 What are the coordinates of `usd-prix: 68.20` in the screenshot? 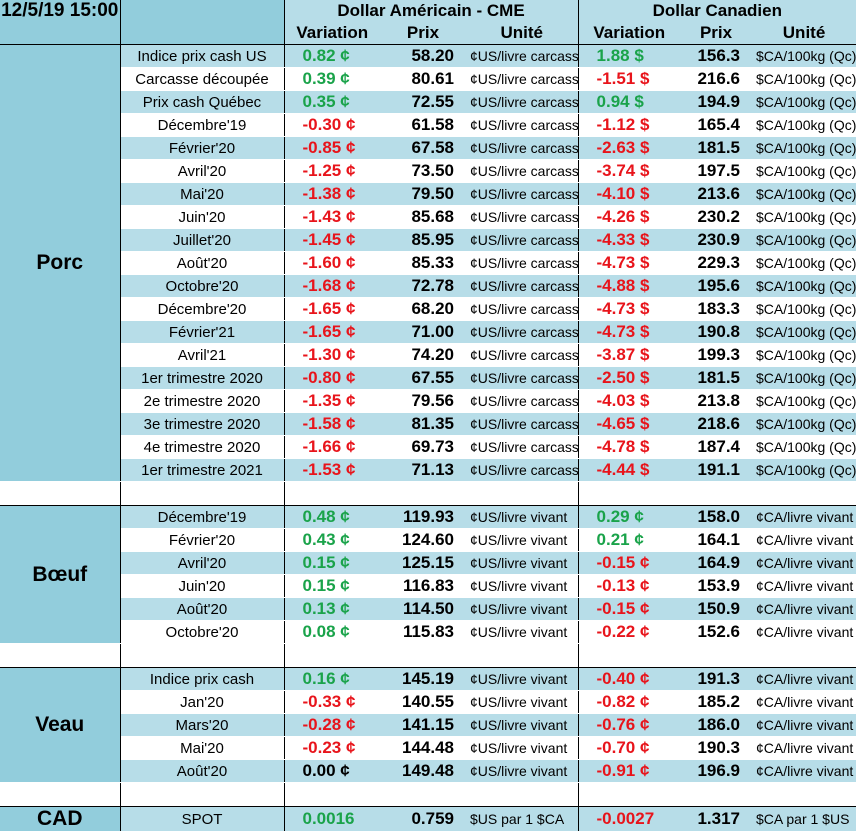 It's located at (423, 309).